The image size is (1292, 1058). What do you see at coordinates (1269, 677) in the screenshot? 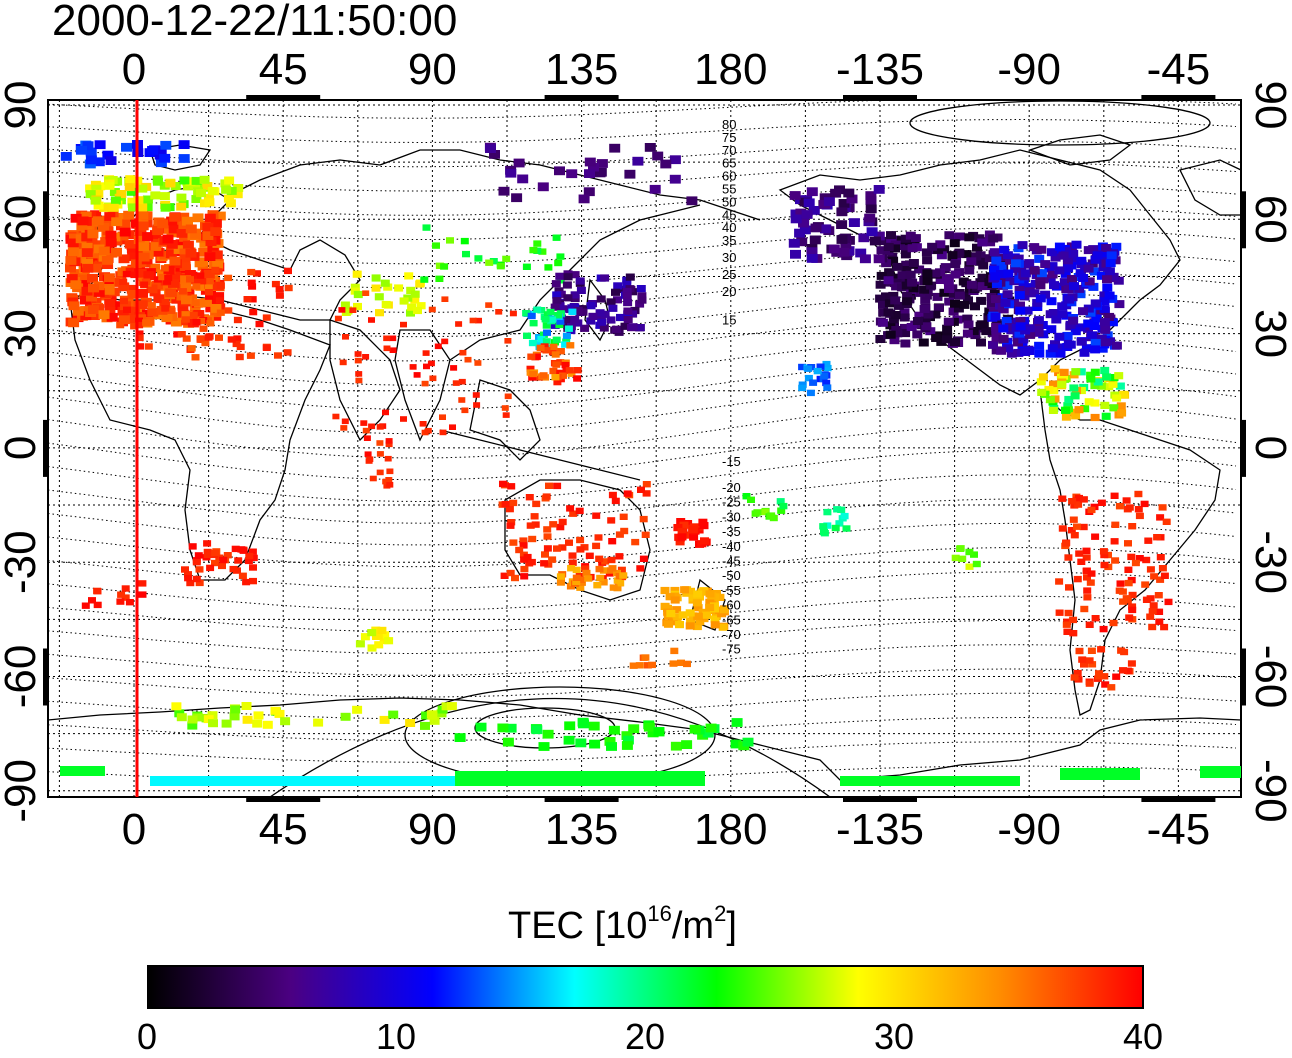
I see `right-lat-label: -60` at bounding box center [1269, 677].